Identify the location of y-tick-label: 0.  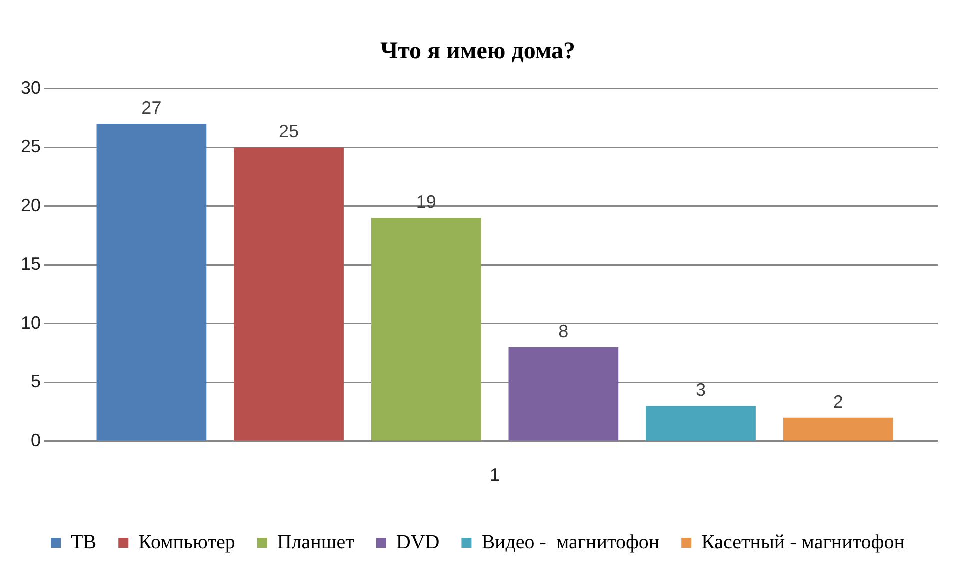
(36, 440).